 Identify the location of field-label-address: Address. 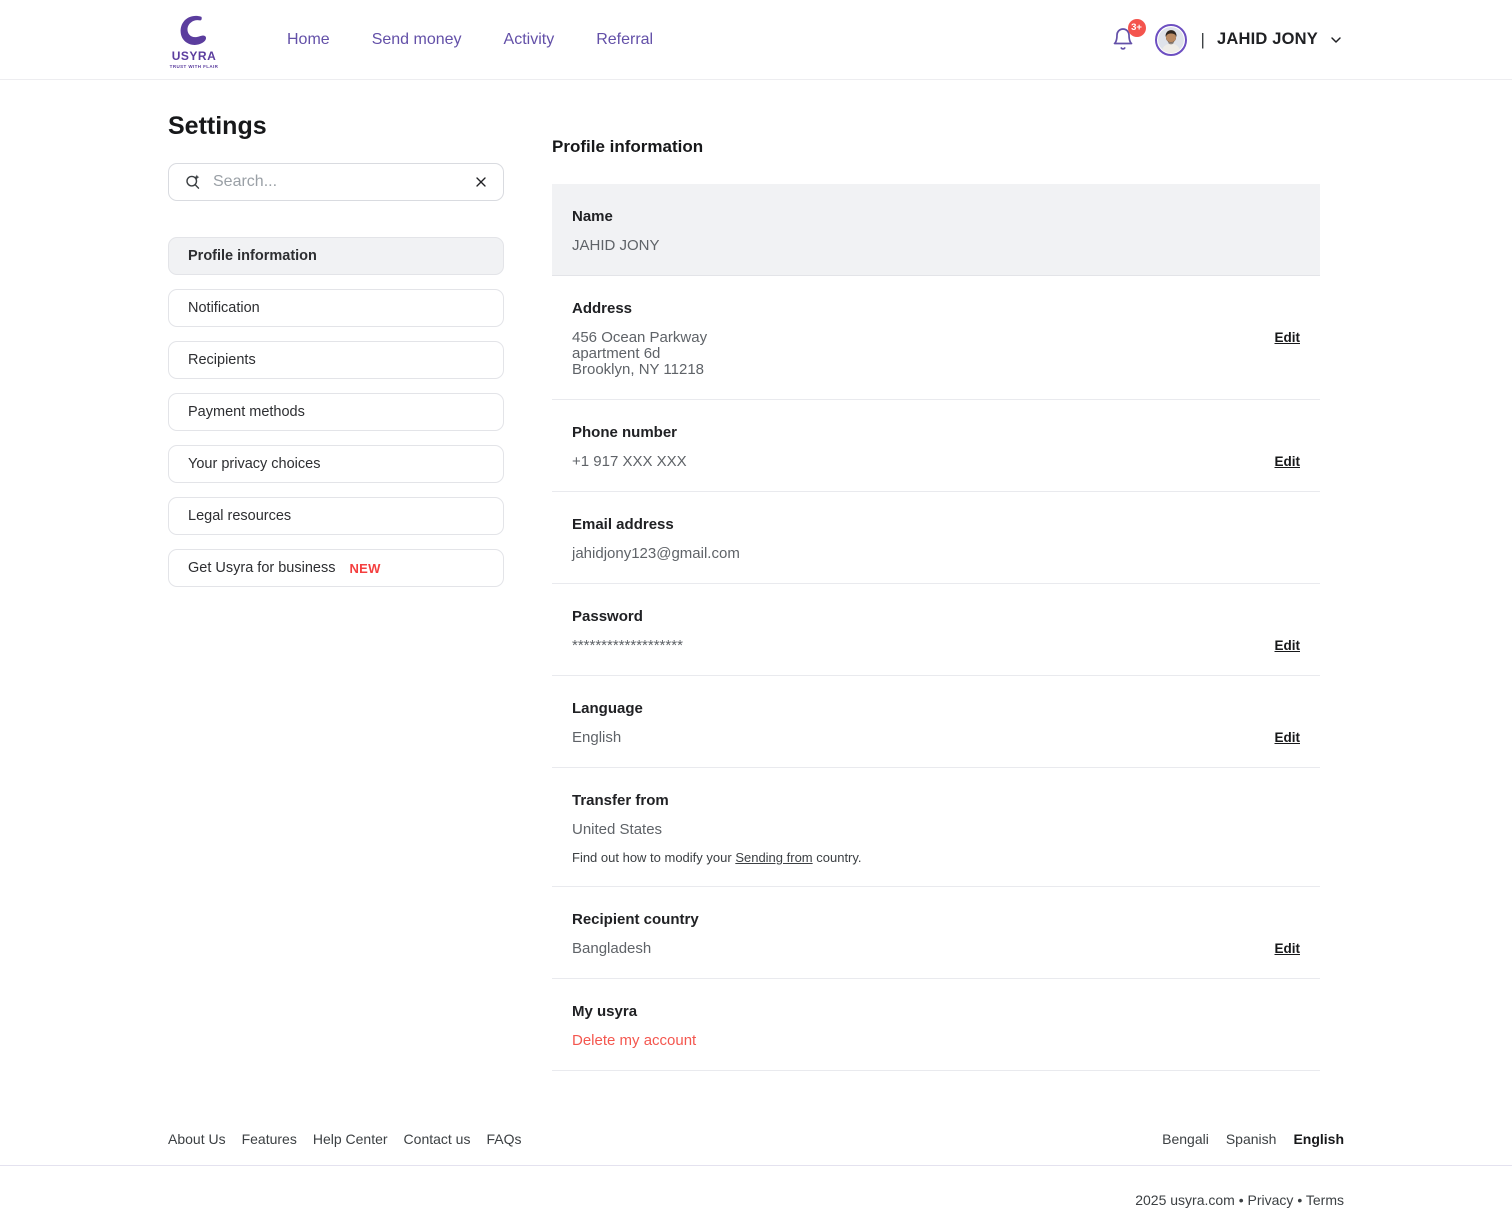
(602, 308).